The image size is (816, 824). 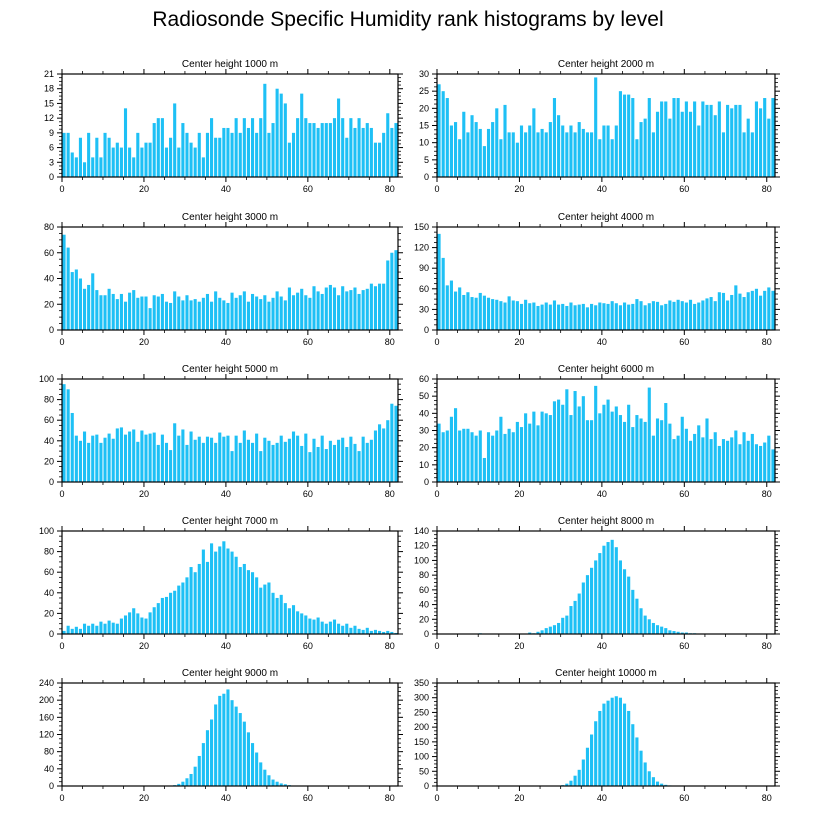 What do you see at coordinates (426, 634) in the screenshot?
I see `panel-8-ytick-label: 0` at bounding box center [426, 634].